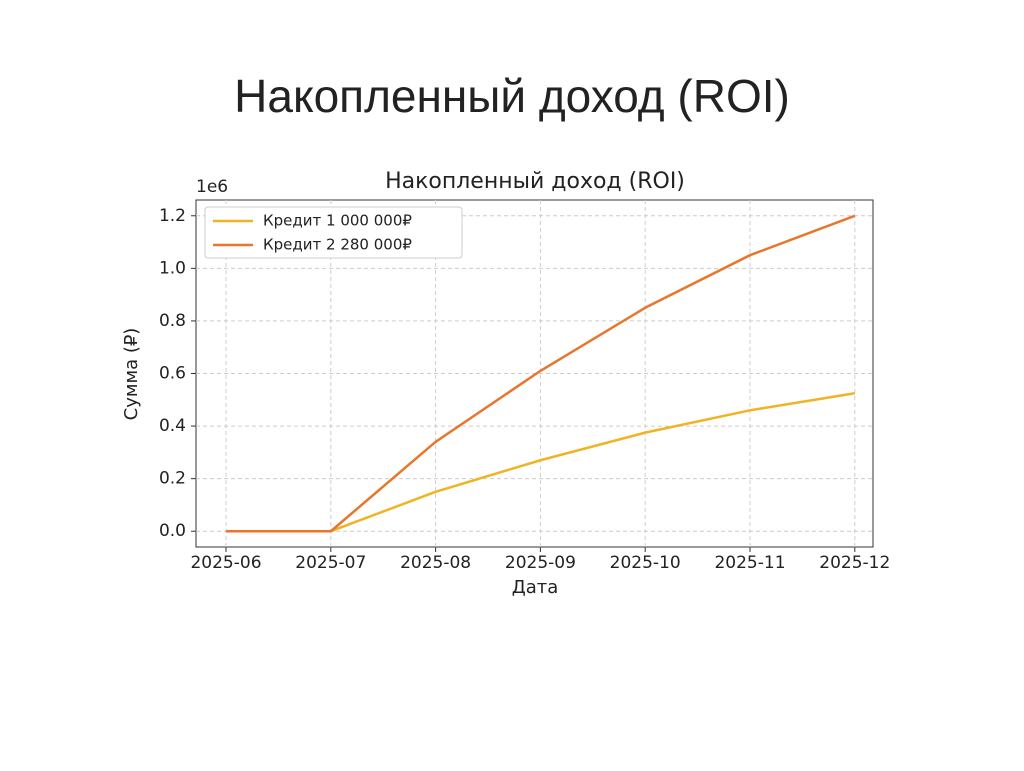 The width and height of the screenshot is (1024, 771). I want to click on offset-label: 1e6, so click(212, 187).